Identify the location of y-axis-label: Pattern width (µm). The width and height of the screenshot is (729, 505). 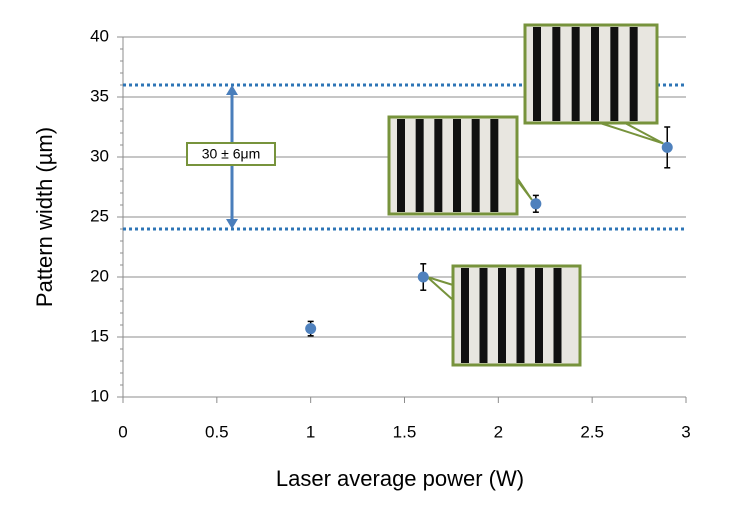
(44, 217).